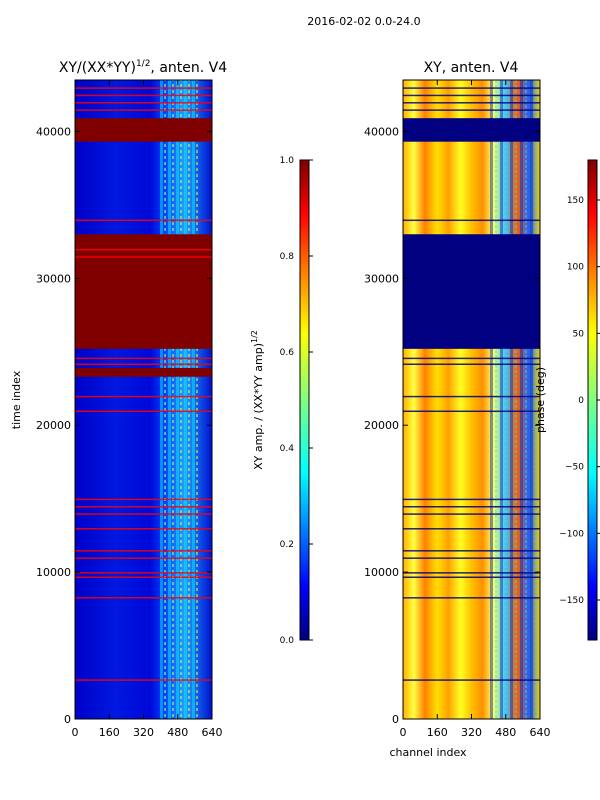 This screenshot has width=600, height=800. I want to click on phase-colorbar-tick-label: 100, so click(575, 268).